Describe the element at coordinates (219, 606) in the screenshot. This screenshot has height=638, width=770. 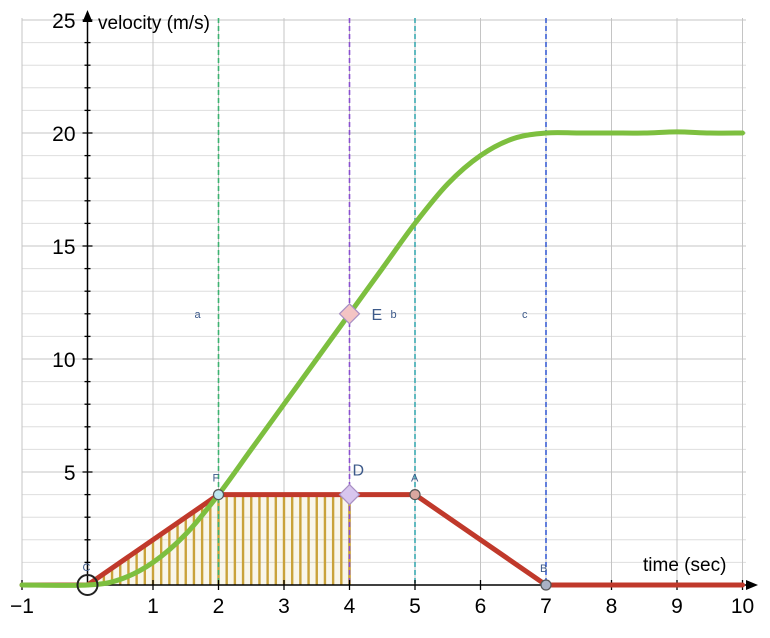
I see `x-tick-label: 2` at that location.